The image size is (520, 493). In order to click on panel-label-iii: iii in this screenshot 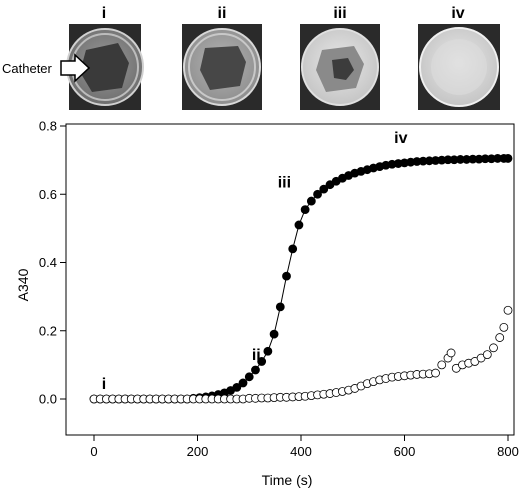, I will do `click(339, 13)`.